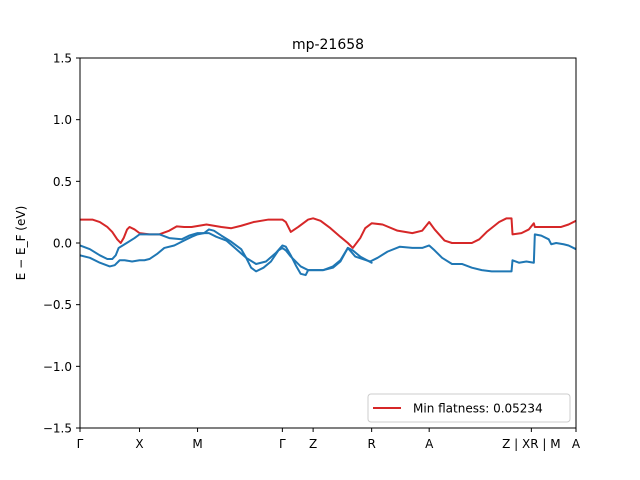 This screenshot has height=480, width=640. I want to click on x-tick-label: R, so click(371, 444).